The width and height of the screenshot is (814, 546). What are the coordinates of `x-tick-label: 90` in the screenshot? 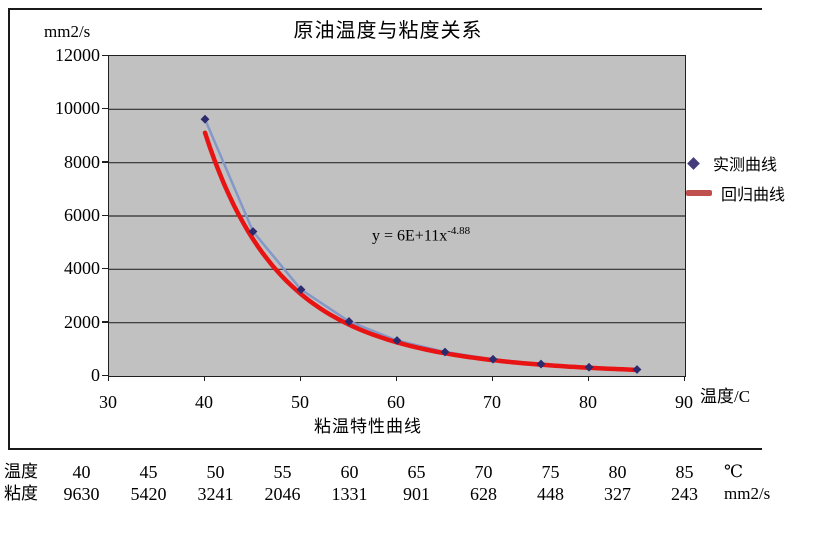 It's located at (684, 402).